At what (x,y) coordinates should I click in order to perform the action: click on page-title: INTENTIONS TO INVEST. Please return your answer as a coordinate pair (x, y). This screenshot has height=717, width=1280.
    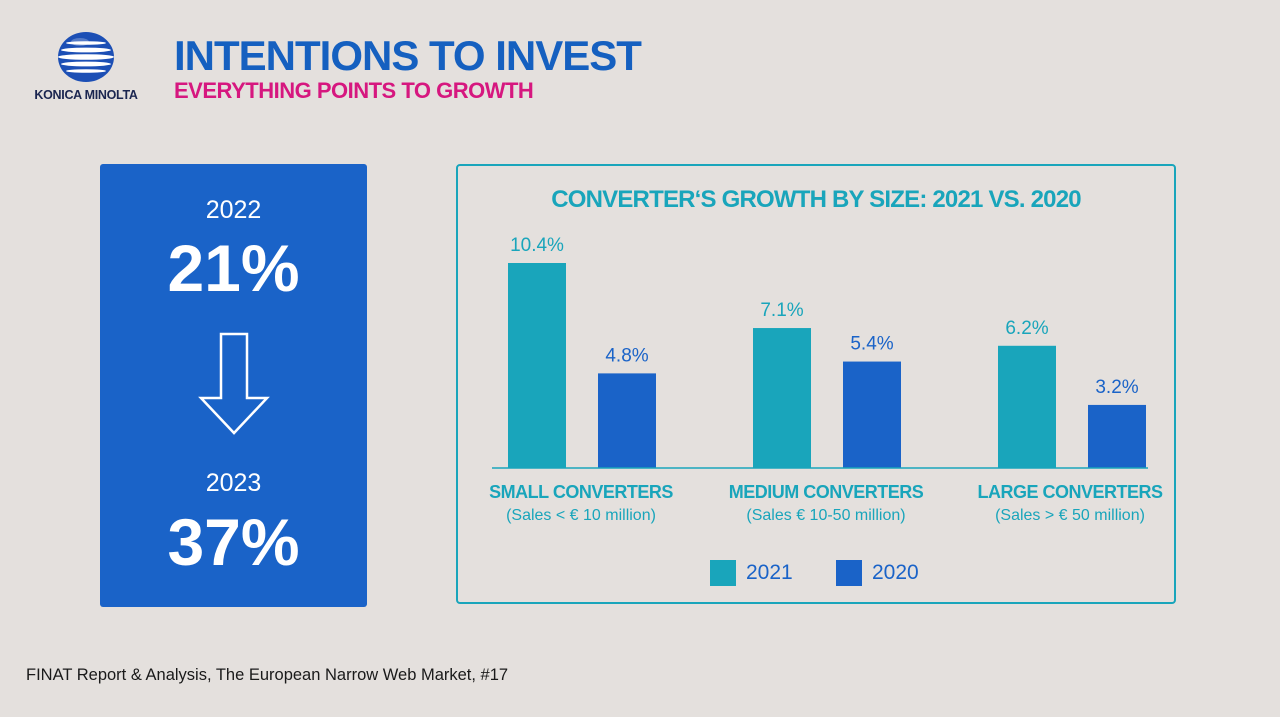
    Looking at the image, I should click on (408, 55).